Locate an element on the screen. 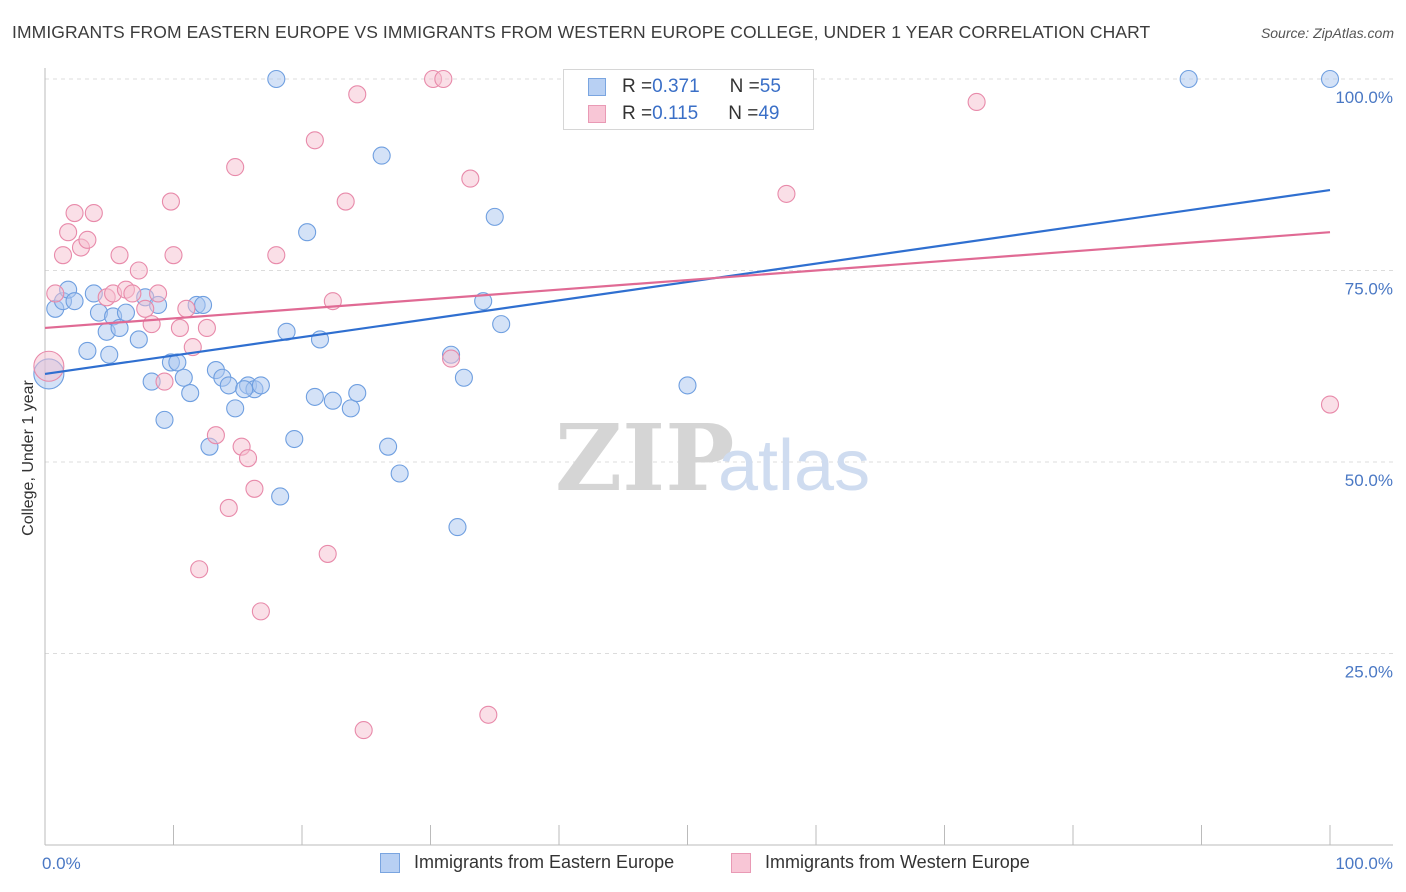 This screenshot has width=1406, height=892. n-value: 49 is located at coordinates (769, 113).